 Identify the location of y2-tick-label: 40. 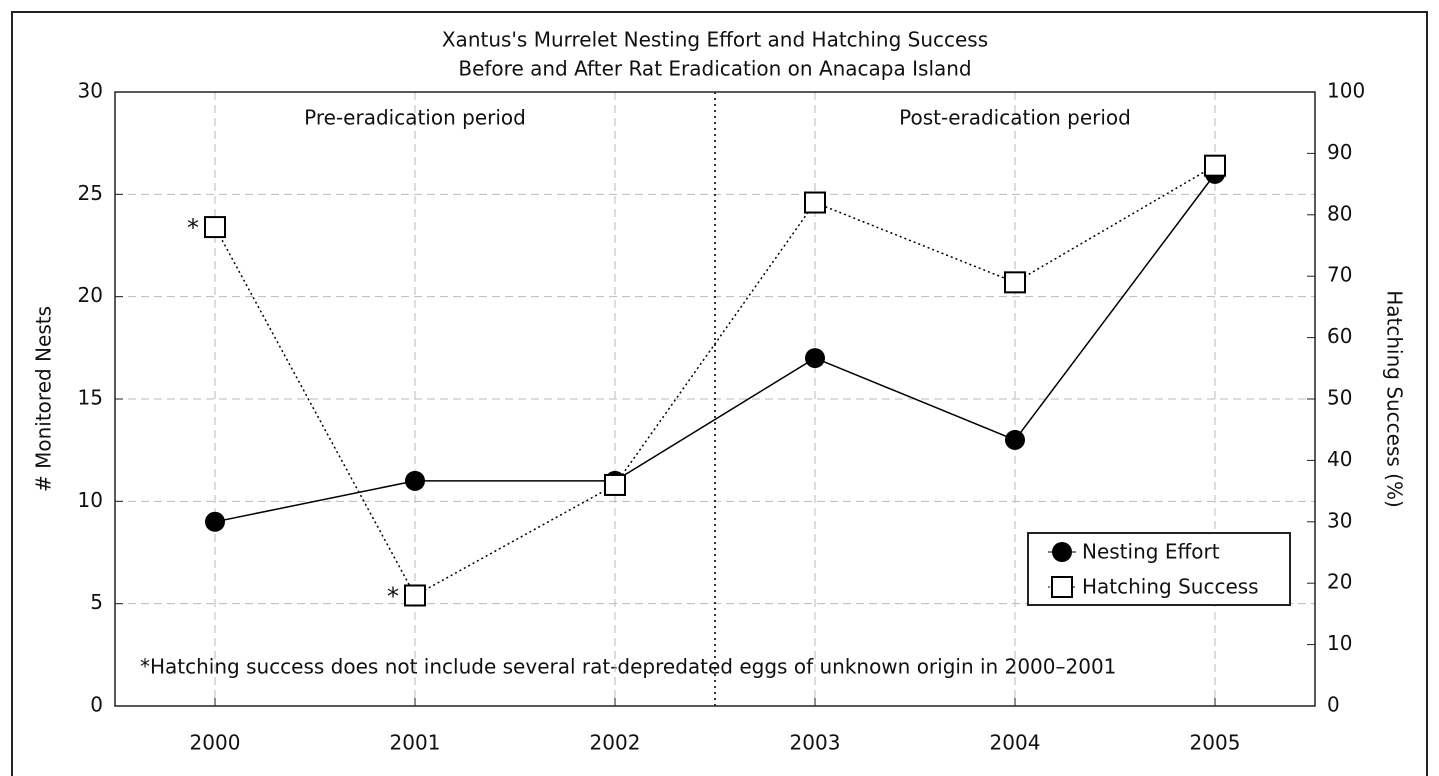
(1339, 459).